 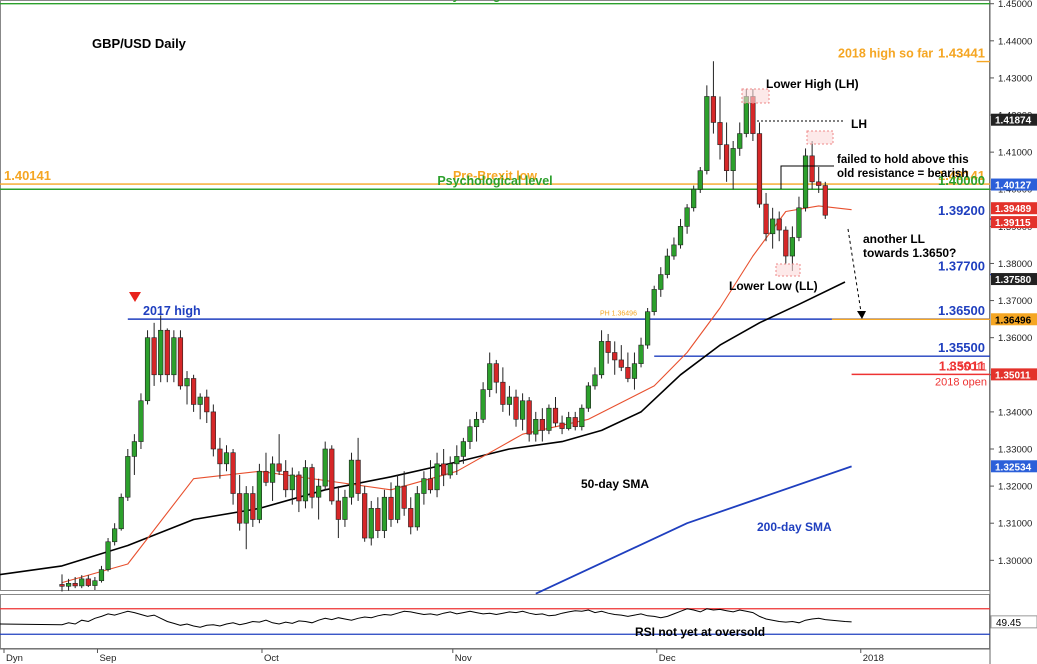 I want to click on time-axis: DynSepOctNovDec2018Feb, so click(x=443, y=656).